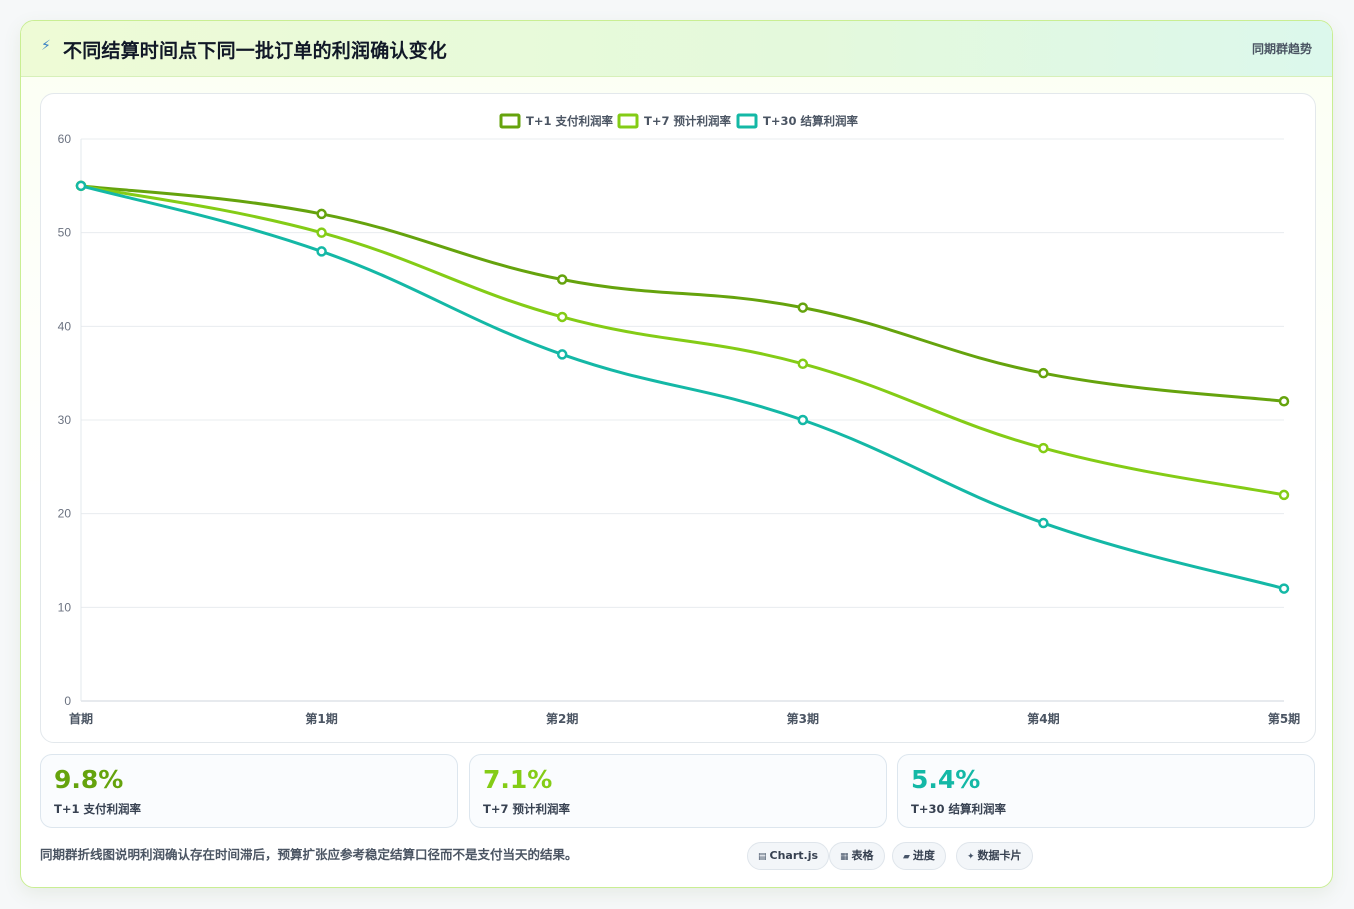 This screenshot has height=909, width=1354. I want to click on x-tick-label: 第4期, so click(1043, 718).